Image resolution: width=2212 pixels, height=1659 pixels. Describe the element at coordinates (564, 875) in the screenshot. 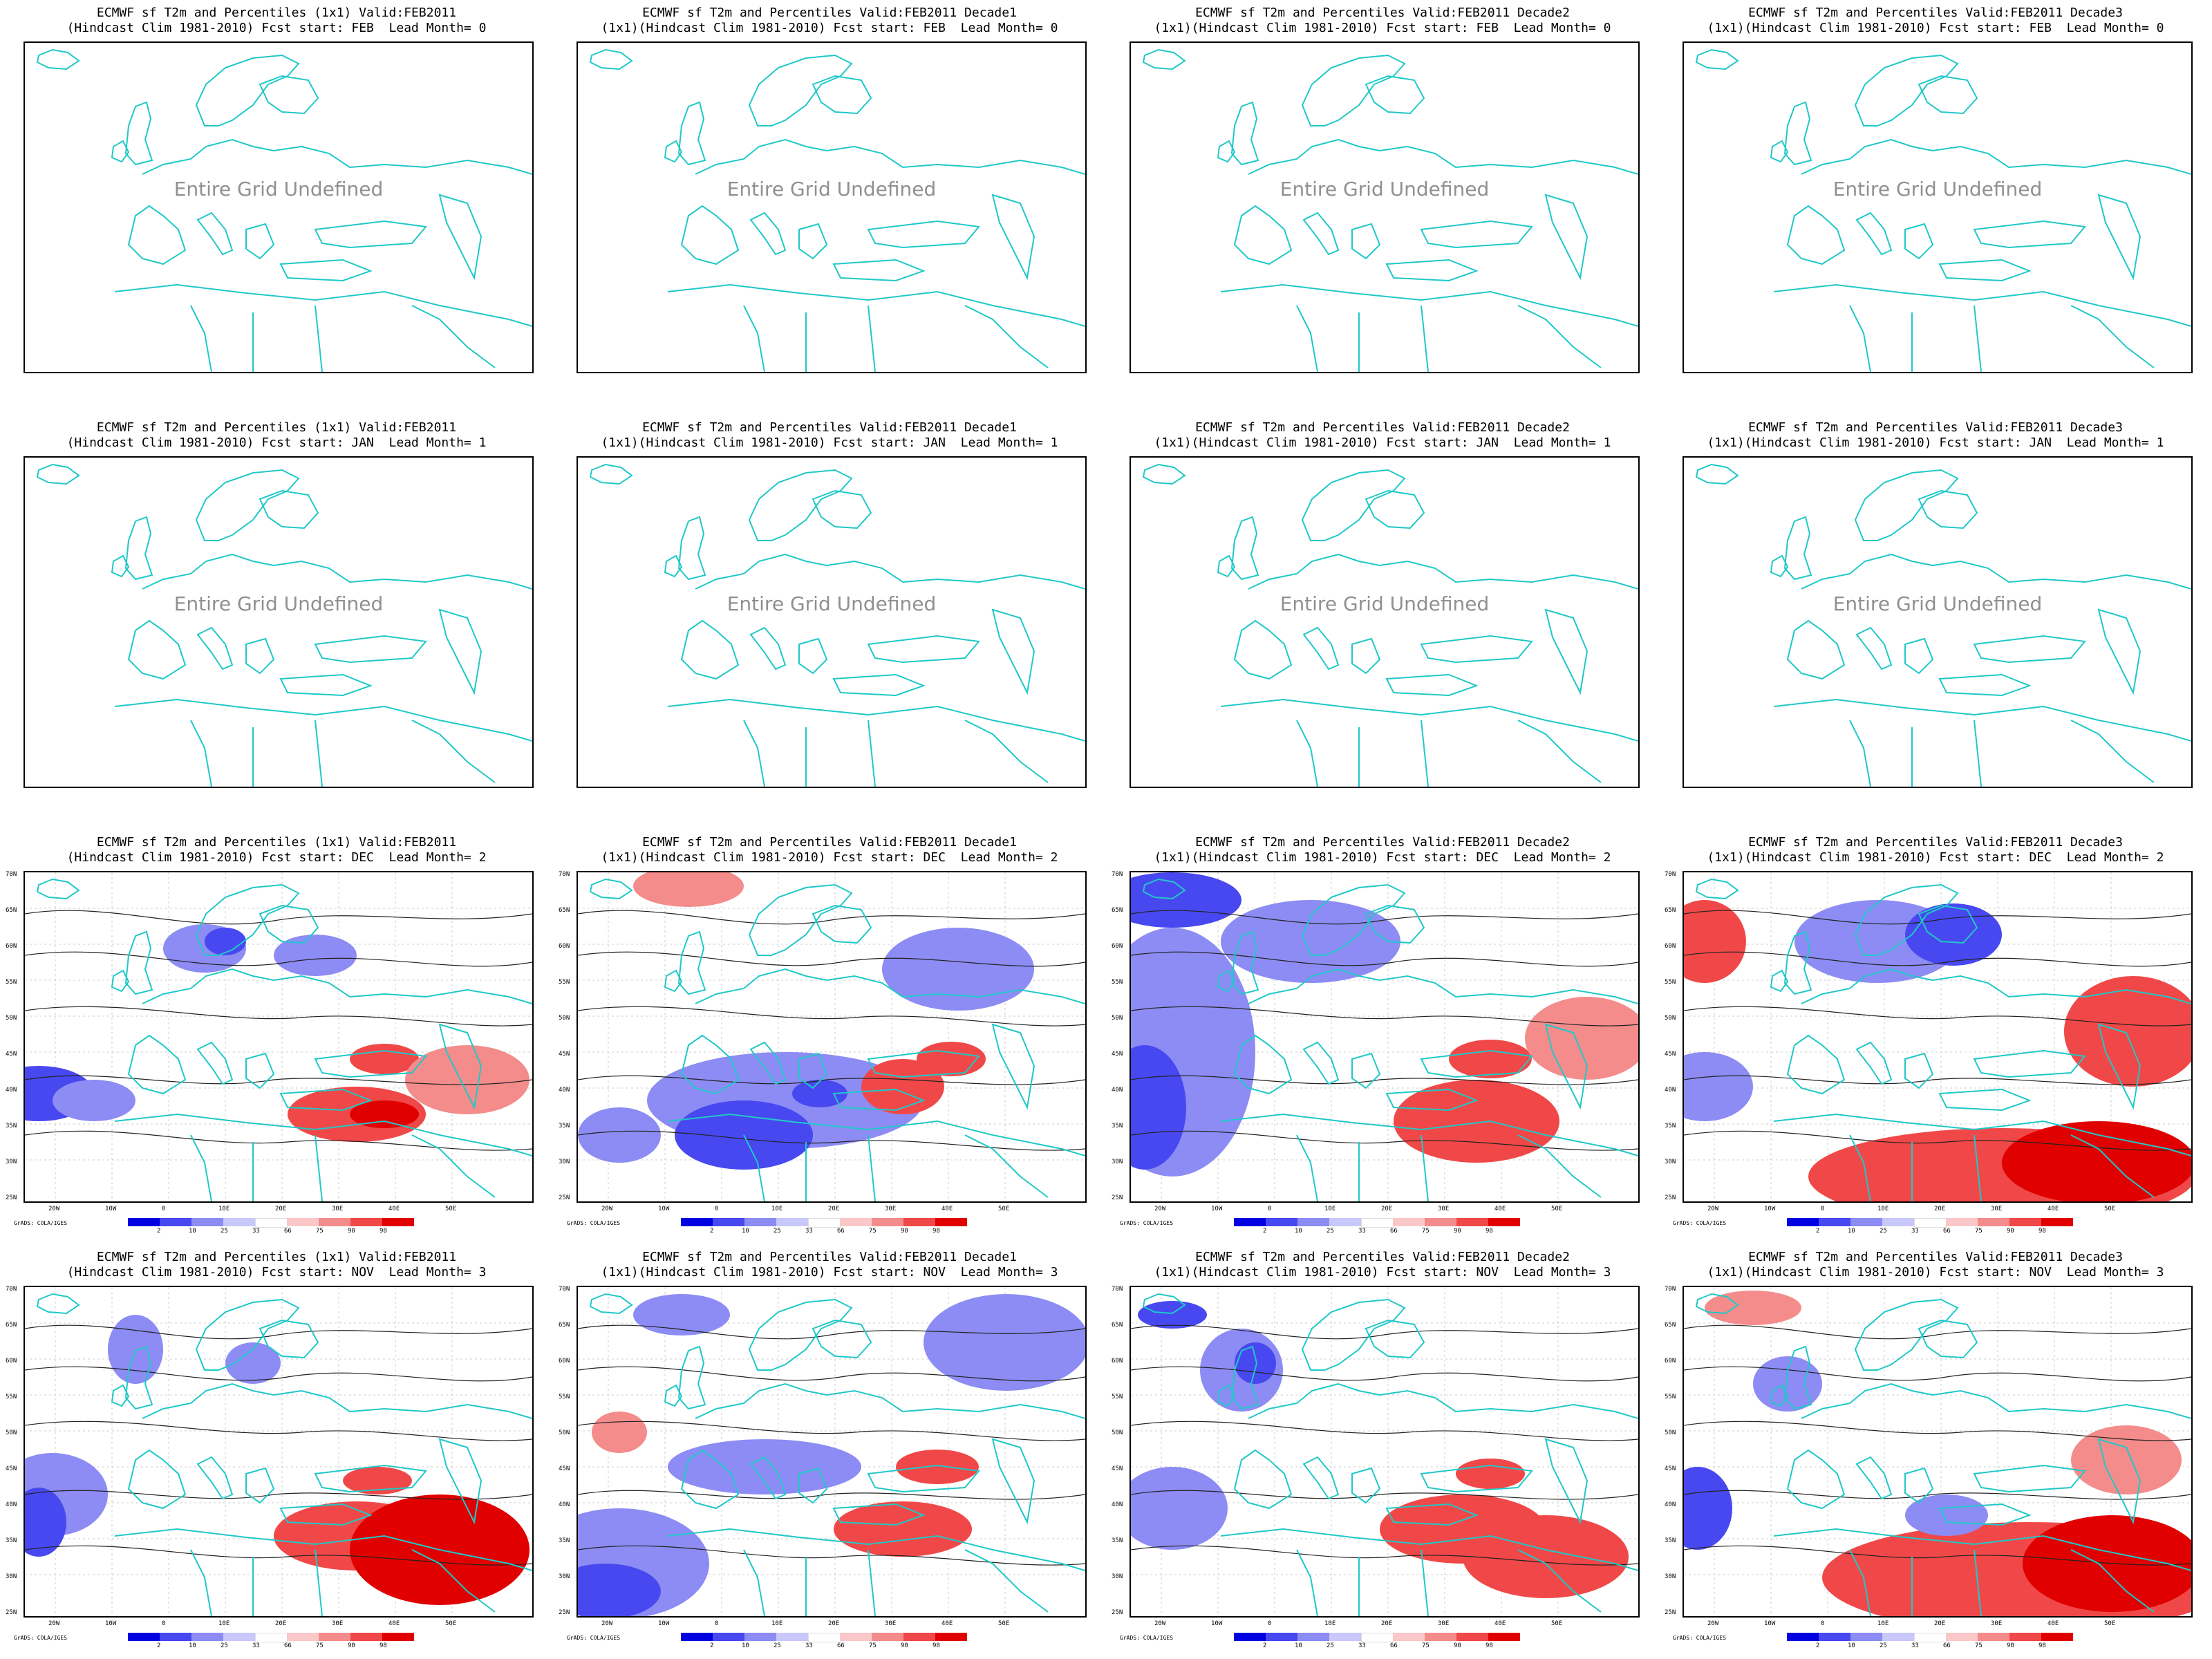

I see `latitude-label: 70N` at that location.